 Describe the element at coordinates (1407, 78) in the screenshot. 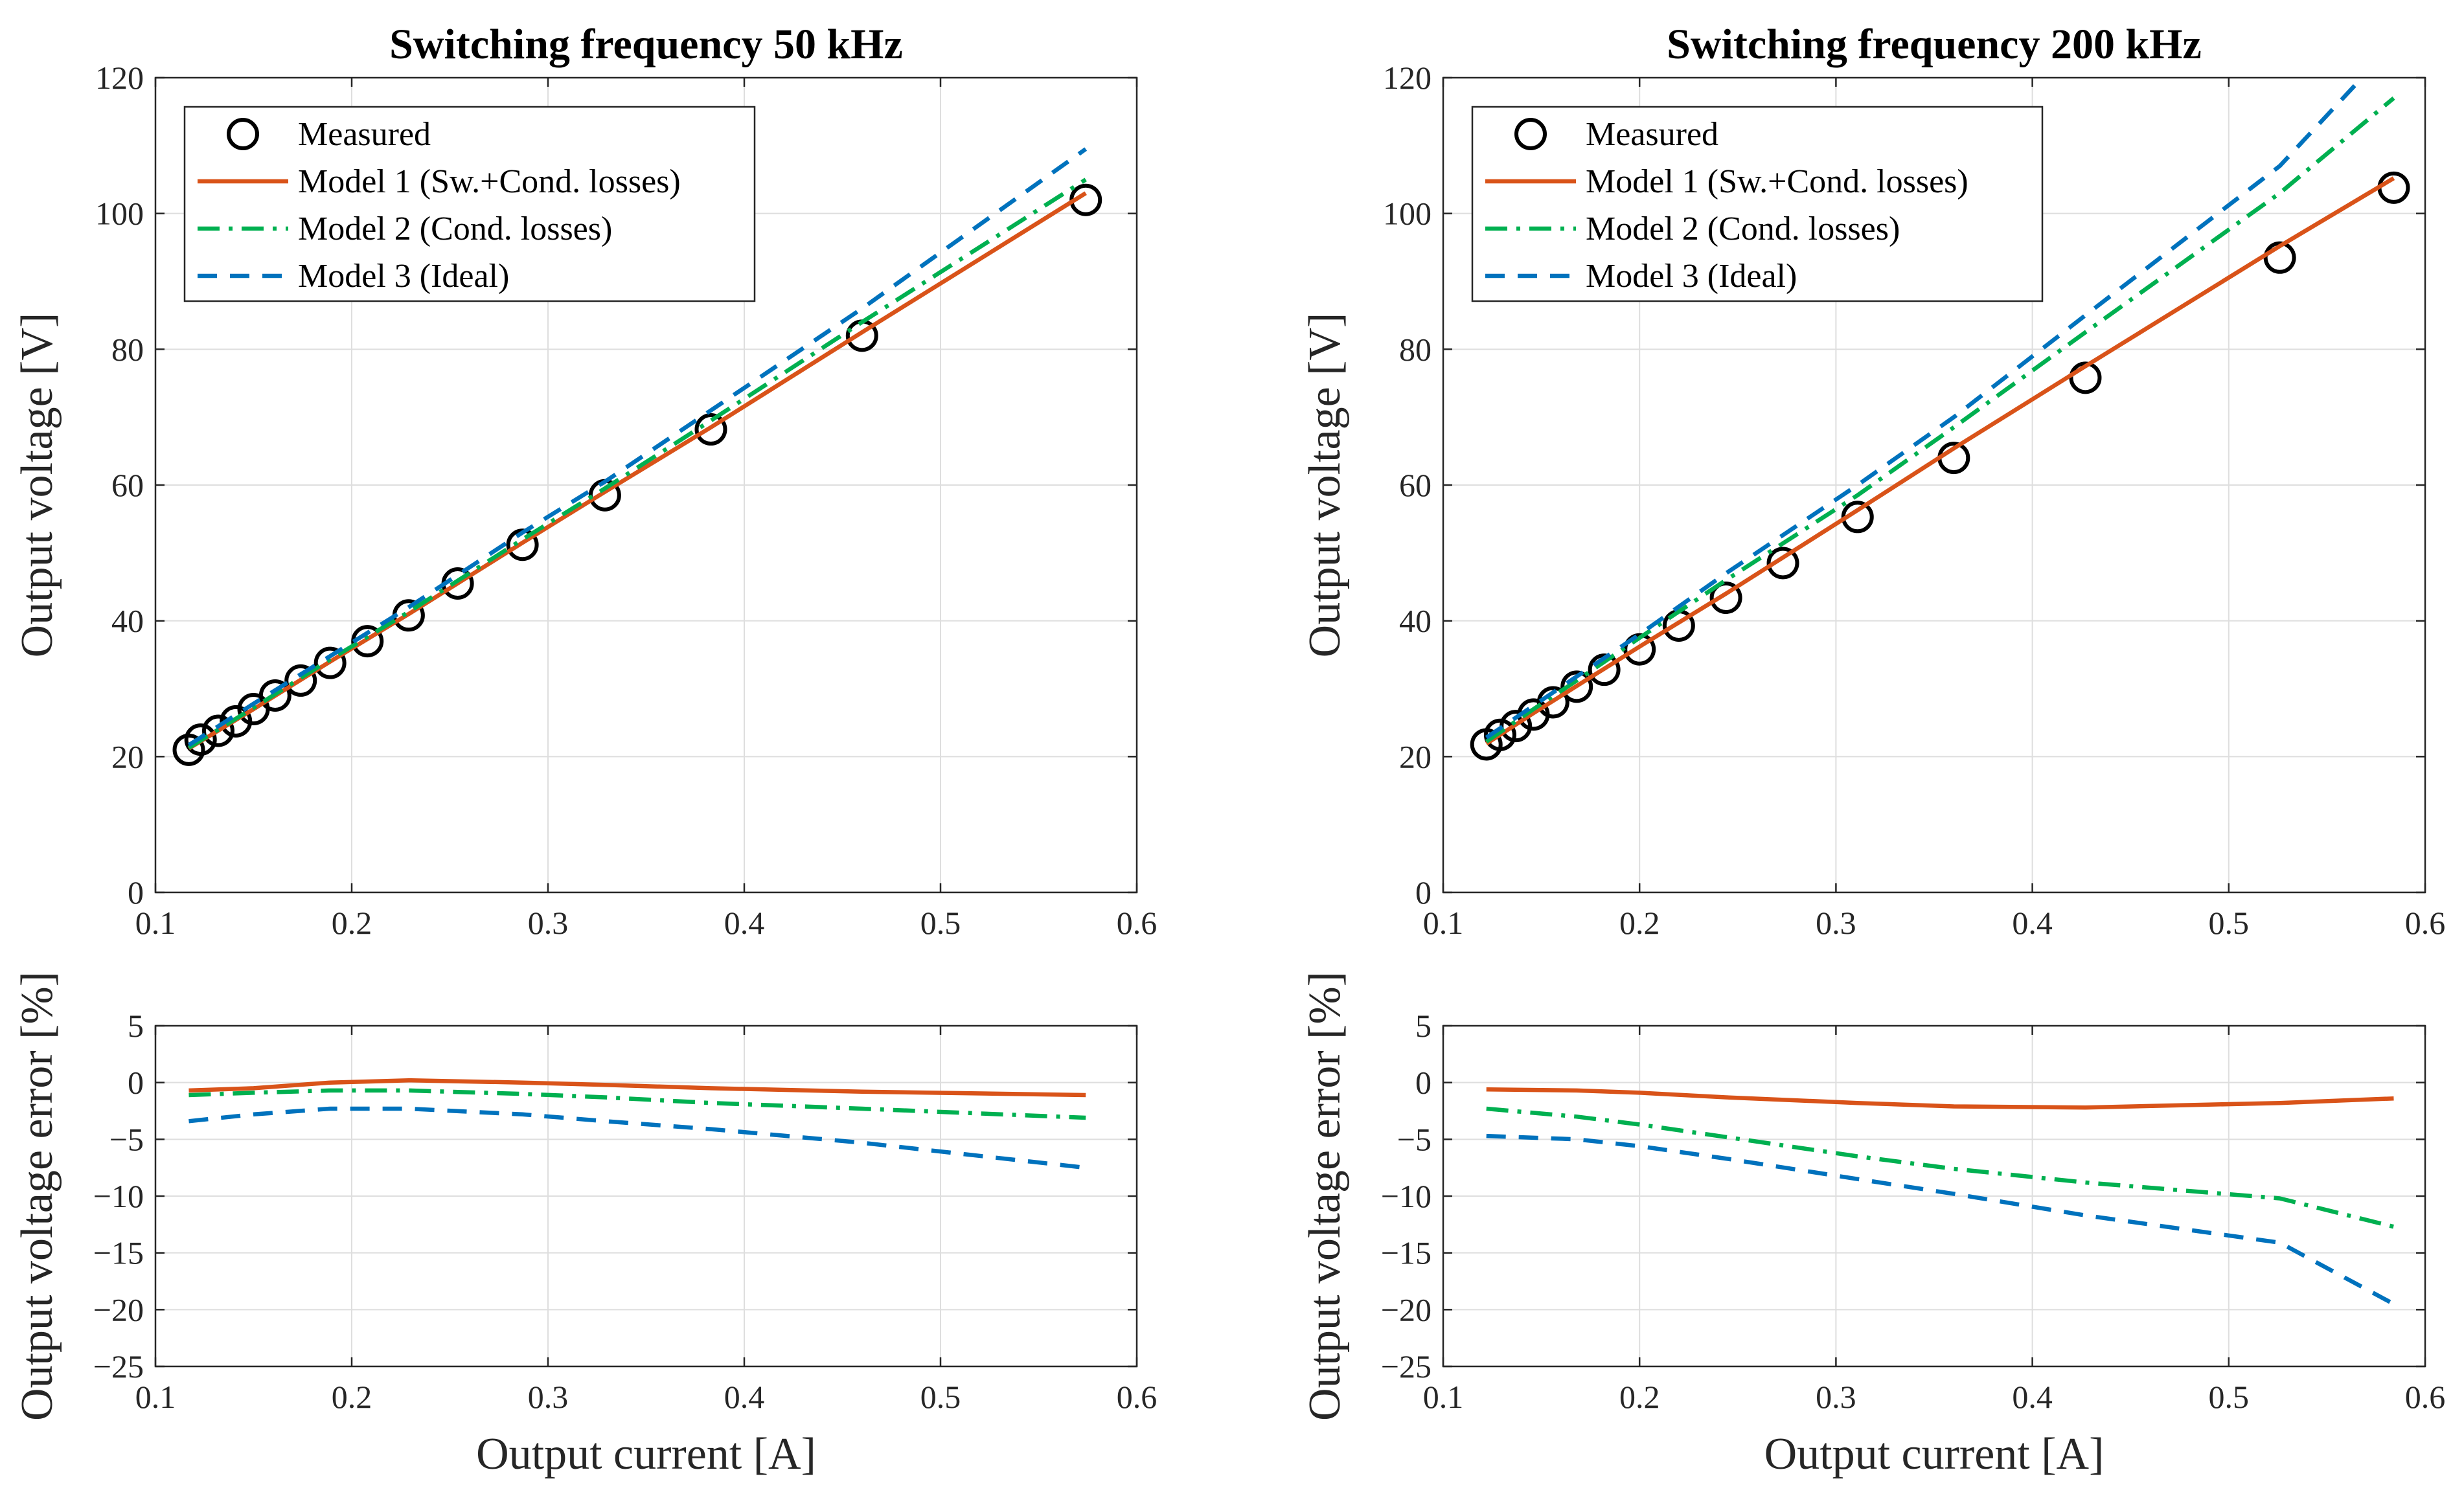

I see `y-tick-label: 120` at that location.